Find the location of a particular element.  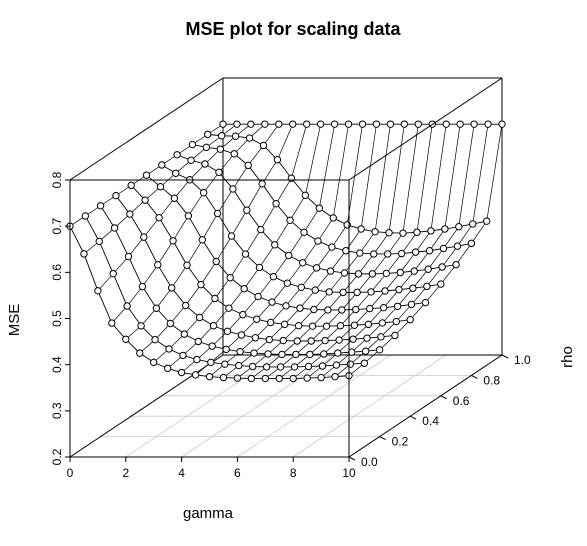

z-tick-label: 0.6 is located at coordinates (57, 272).